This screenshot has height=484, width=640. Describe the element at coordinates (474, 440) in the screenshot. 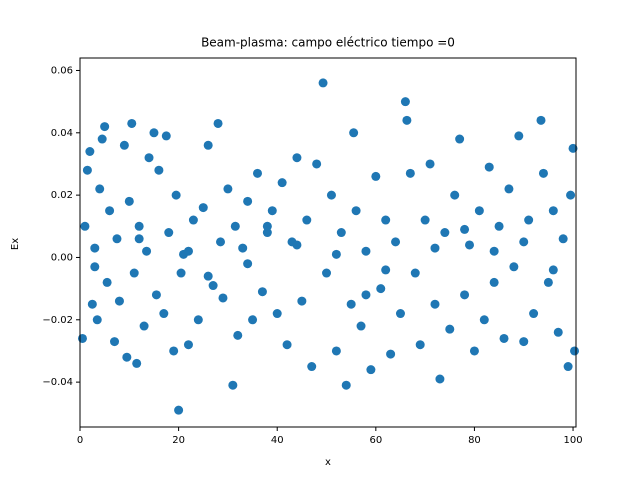

I see `x-tick-label: 80` at that location.